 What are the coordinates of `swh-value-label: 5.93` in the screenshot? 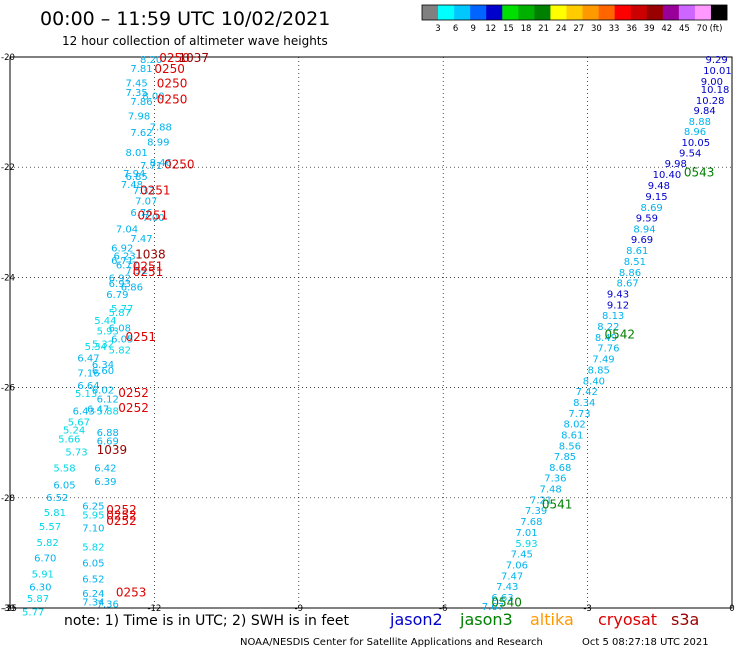 It's located at (526, 544).